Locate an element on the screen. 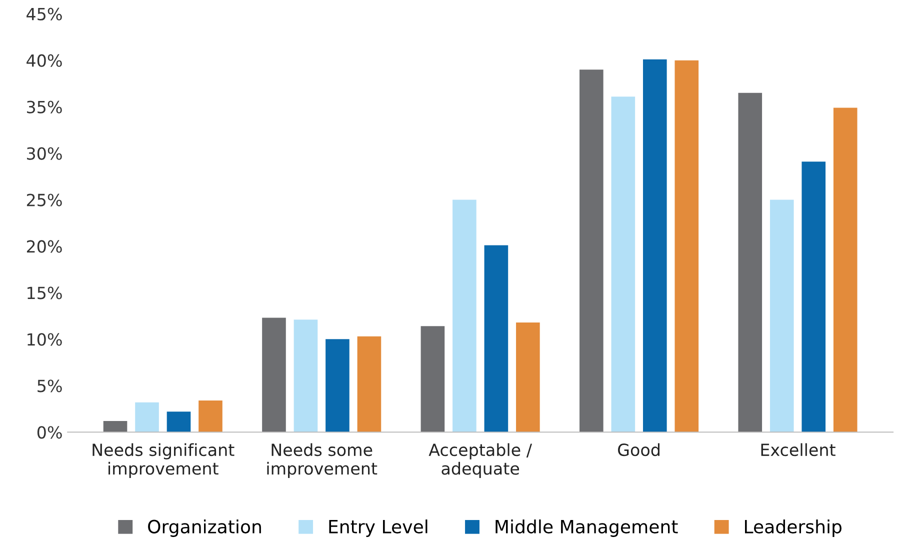 The width and height of the screenshot is (902, 554). y-tick-label: 30% is located at coordinates (44, 153).